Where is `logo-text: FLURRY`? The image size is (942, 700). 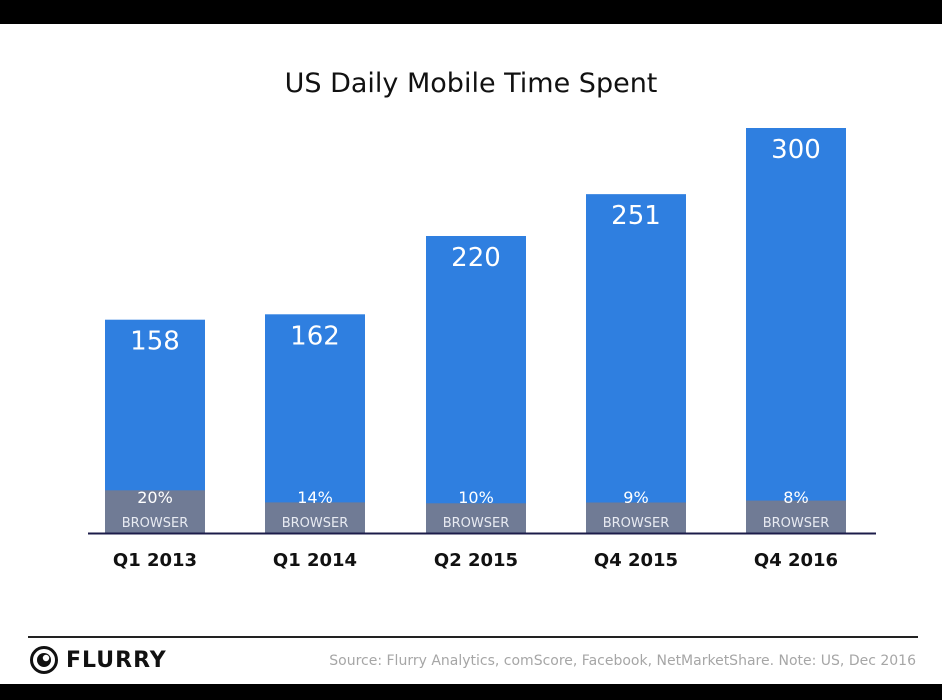 logo-text: FLURRY is located at coordinates (116, 660).